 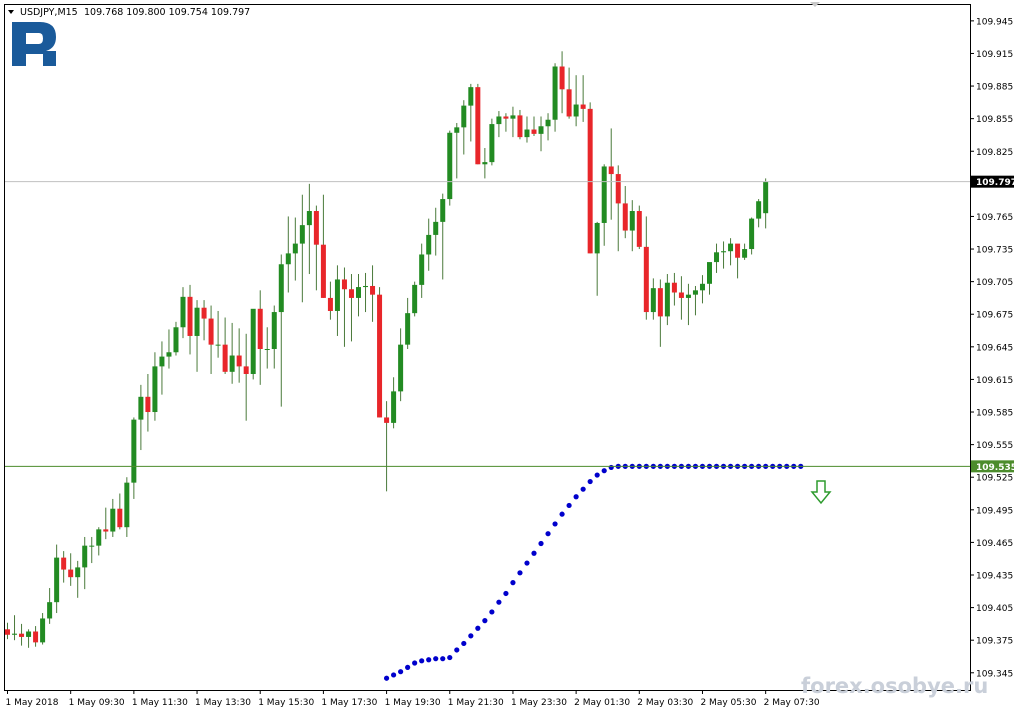 I want to click on x-tick-label: 1 May 21:30, so click(x=476, y=703).